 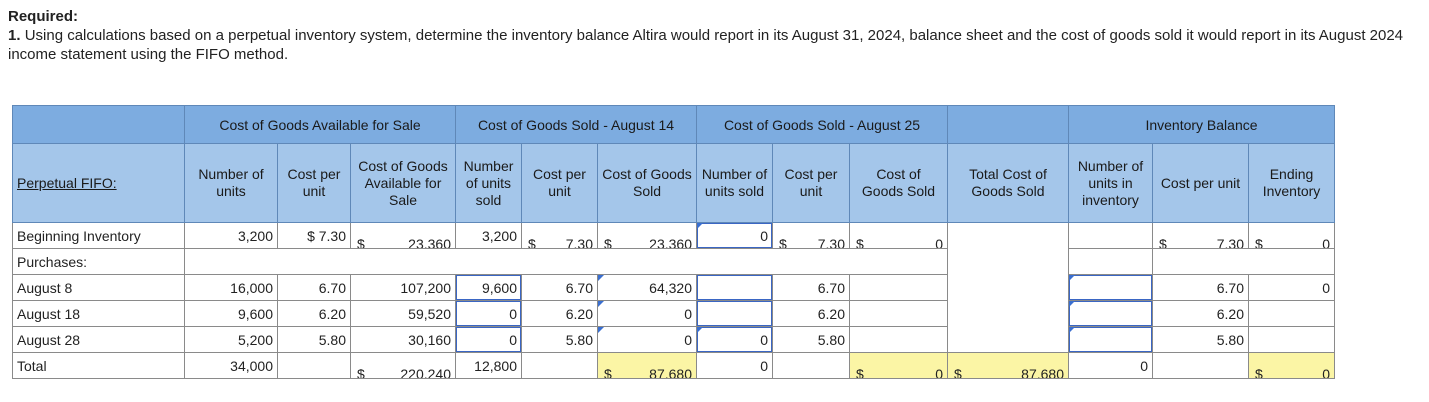 I want to click on cell-a14-cost-blank, so click(x=559, y=365).